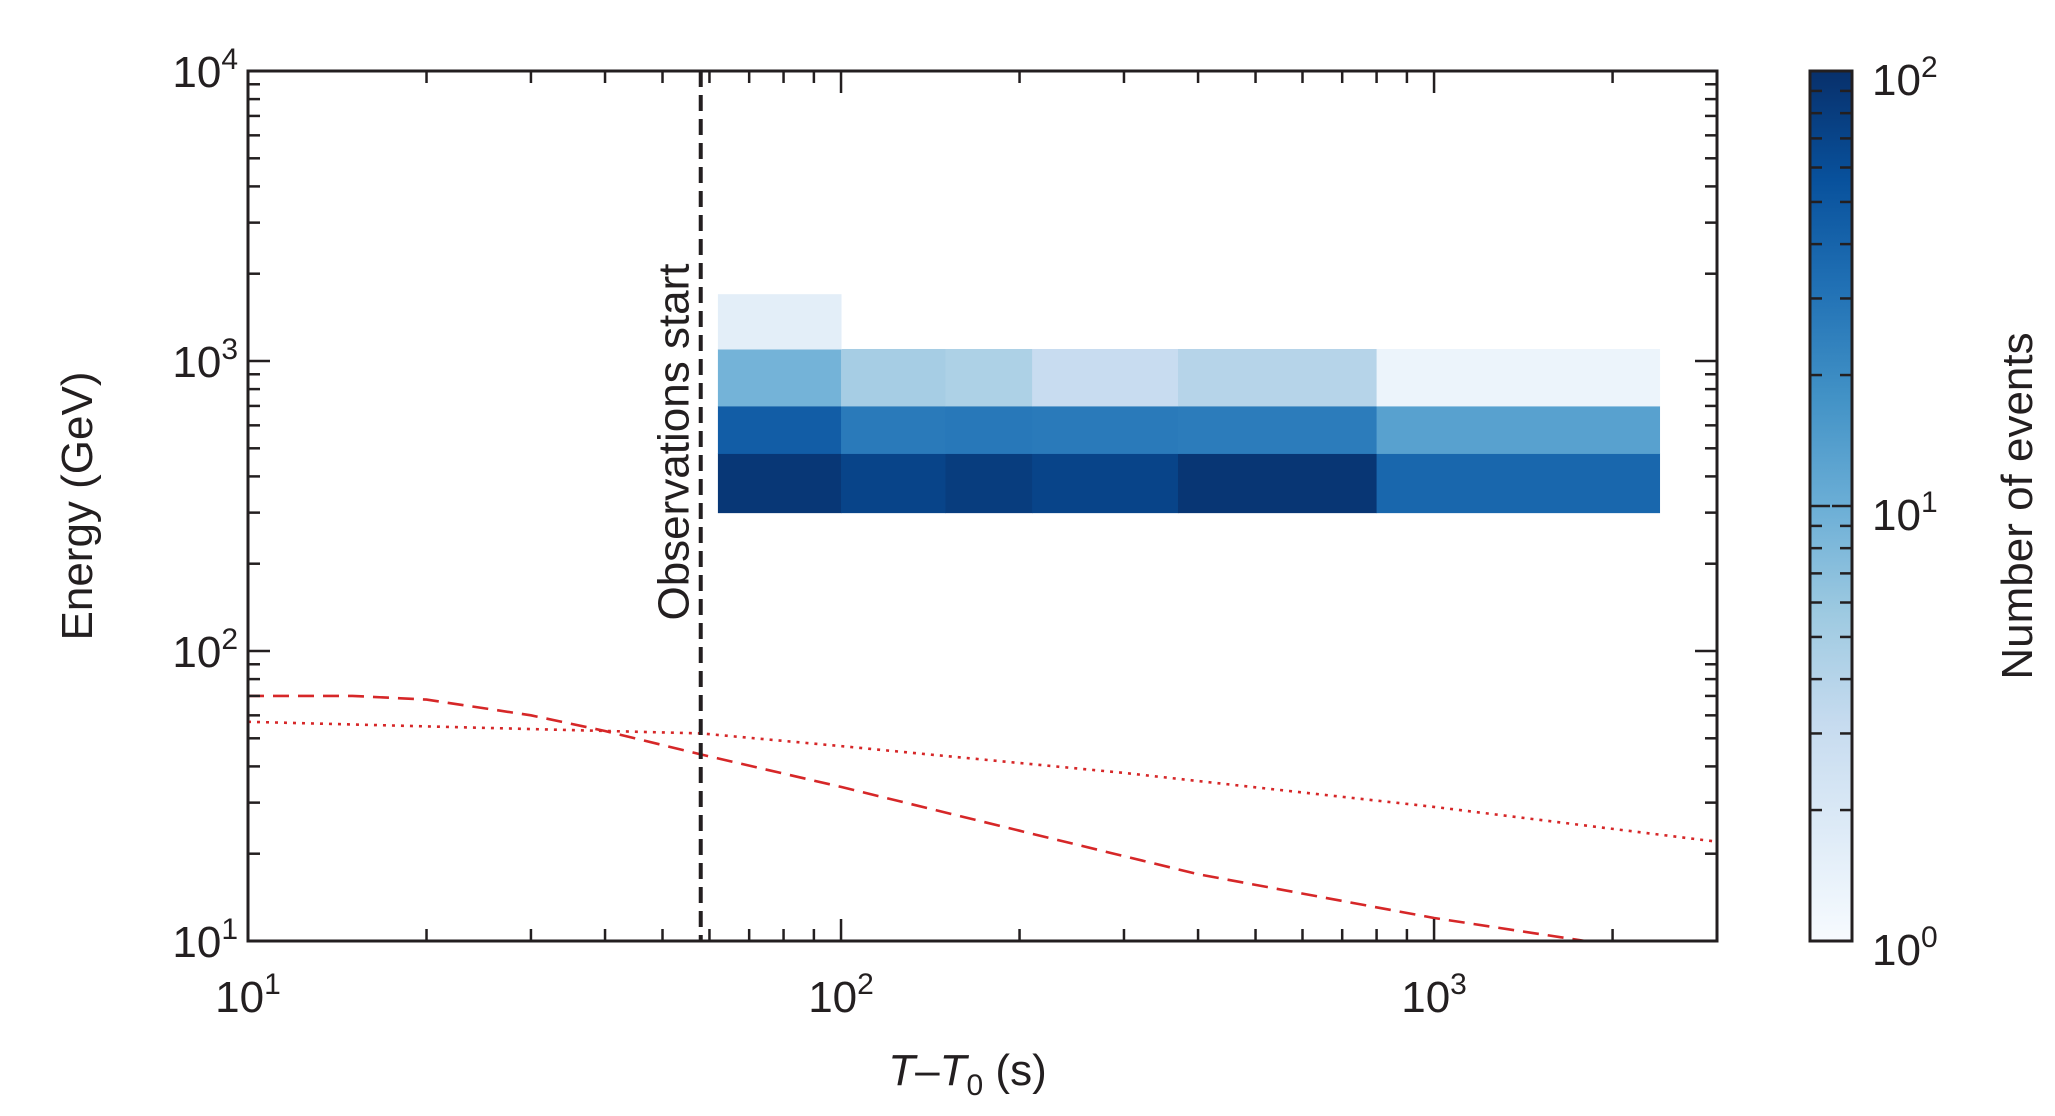 The image size is (2055, 1116). I want to click on y-tick-label: 10⁴, so click(205, 70).